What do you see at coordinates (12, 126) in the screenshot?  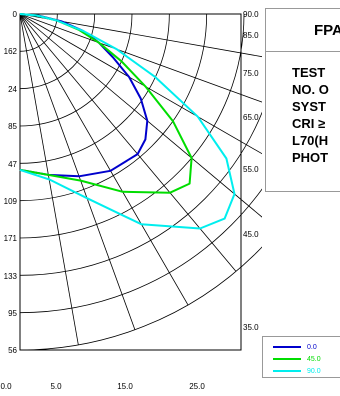 I see `radial-tick-label: 85` at bounding box center [12, 126].